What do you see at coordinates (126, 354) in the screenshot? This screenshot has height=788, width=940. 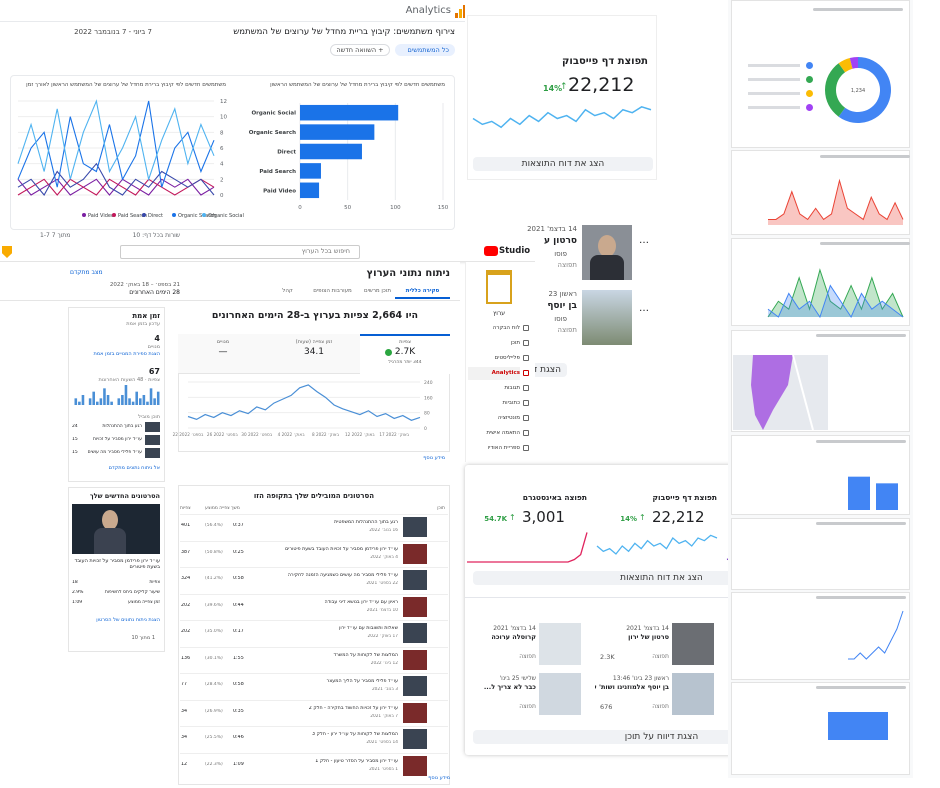 I see `subs-link: הצגת ספירת המנויים בזמן אמת` at bounding box center [126, 354].